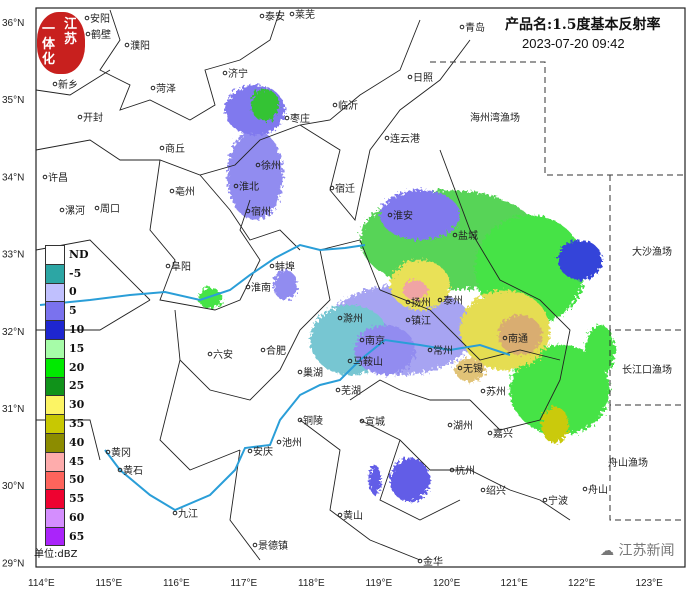 This screenshot has width=690, height=595. Describe the element at coordinates (73, 292) in the screenshot. I see `legend-label: 0` at that location.